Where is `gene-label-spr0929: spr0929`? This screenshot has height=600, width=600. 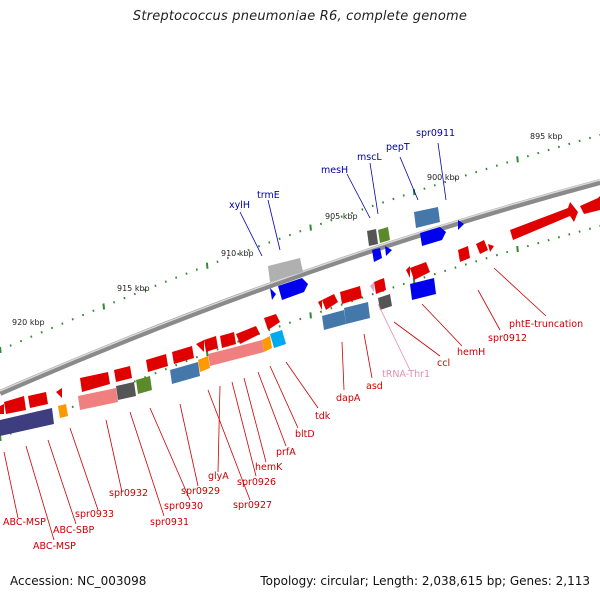 gene-label-spr0929: spr0929 is located at coordinates (200, 491).